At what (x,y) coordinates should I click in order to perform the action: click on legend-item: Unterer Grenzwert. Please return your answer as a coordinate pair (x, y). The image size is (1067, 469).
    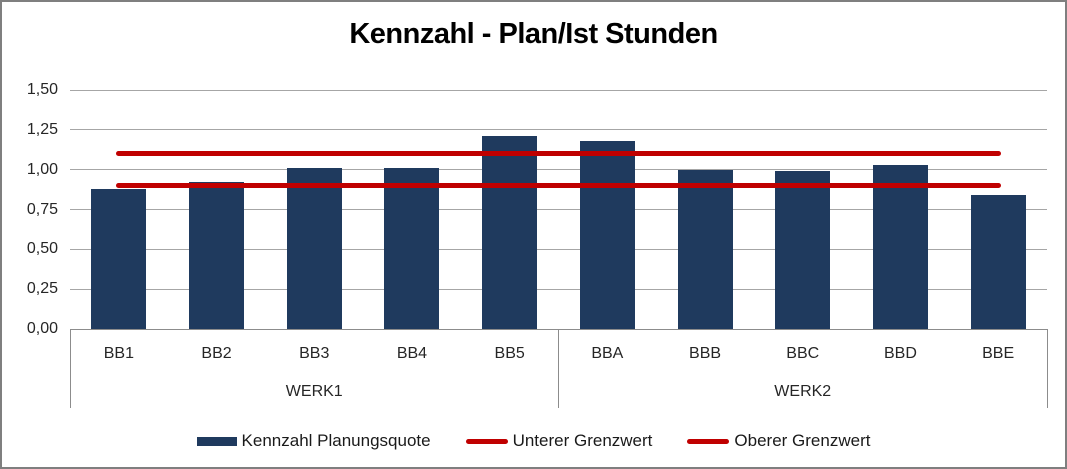
    Looking at the image, I should click on (559, 441).